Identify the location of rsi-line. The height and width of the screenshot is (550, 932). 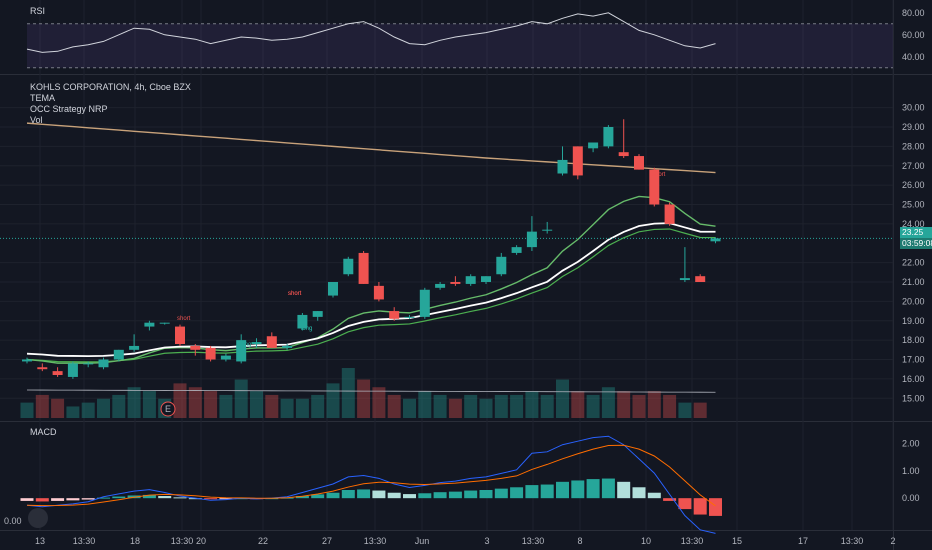
(371, 32).